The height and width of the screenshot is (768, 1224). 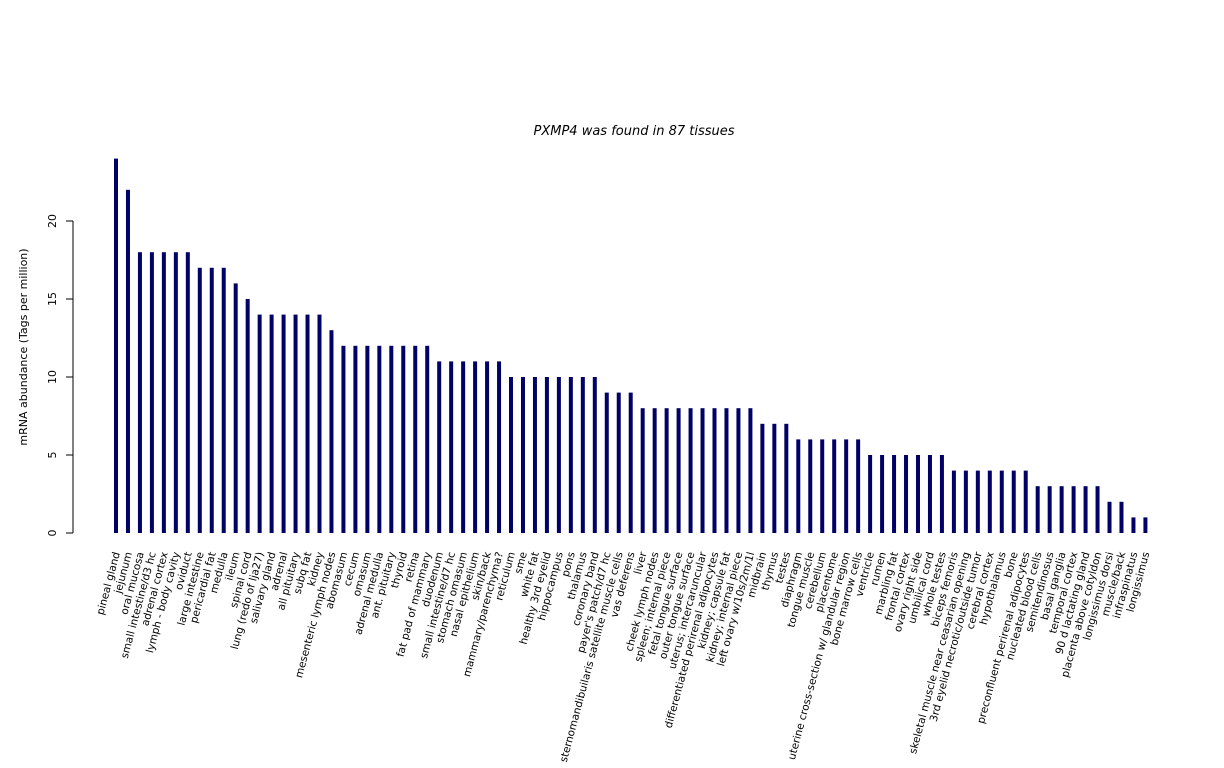 I want to click on y-tick-label: 0, so click(x=52, y=533).